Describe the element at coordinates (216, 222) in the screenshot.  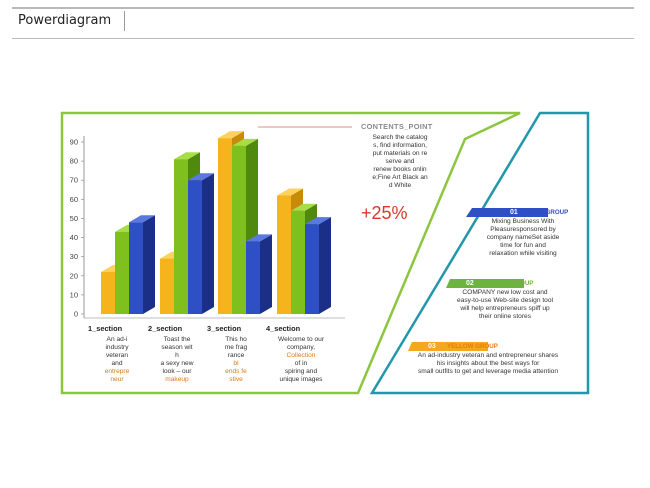
I see `bars` at that location.